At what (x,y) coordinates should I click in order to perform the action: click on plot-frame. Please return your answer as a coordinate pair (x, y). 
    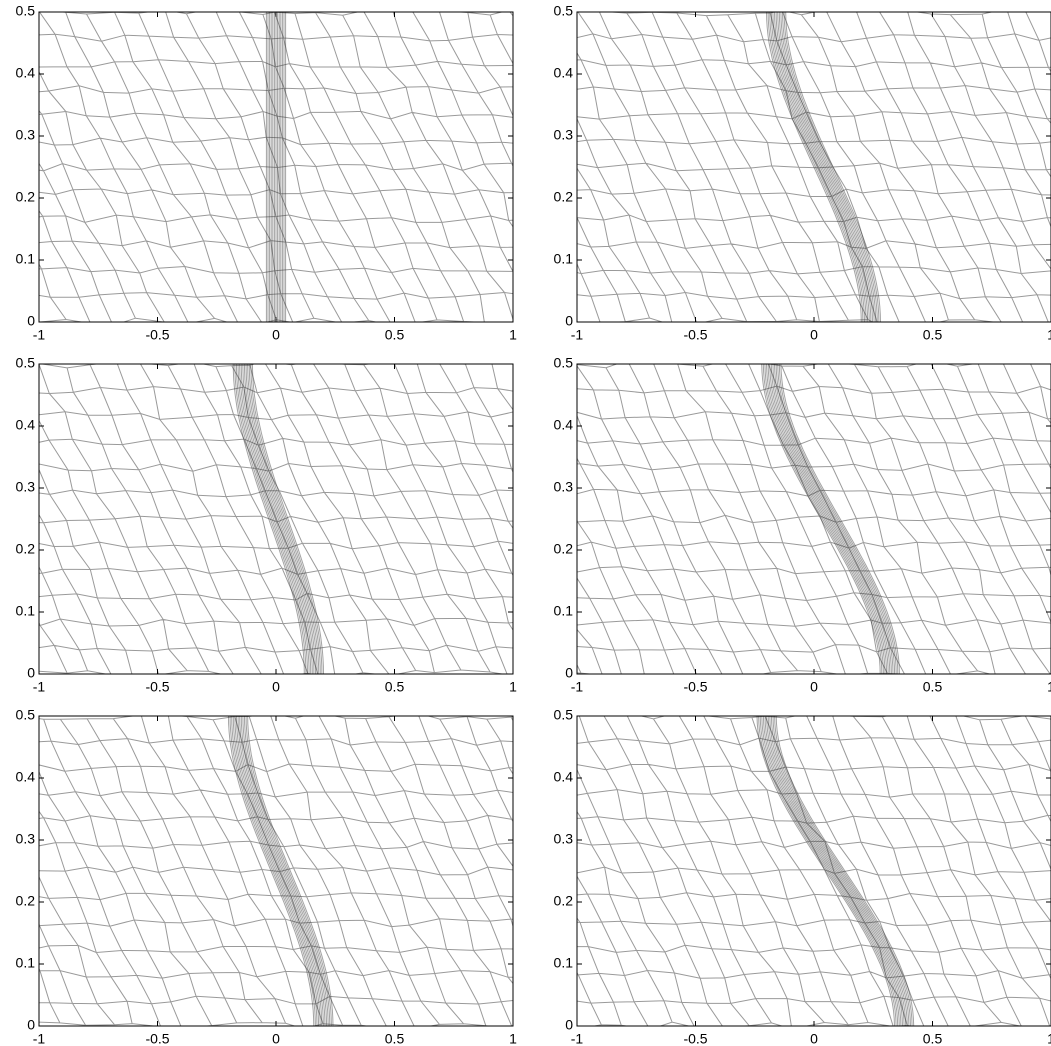
    Looking at the image, I should click on (813, 871).